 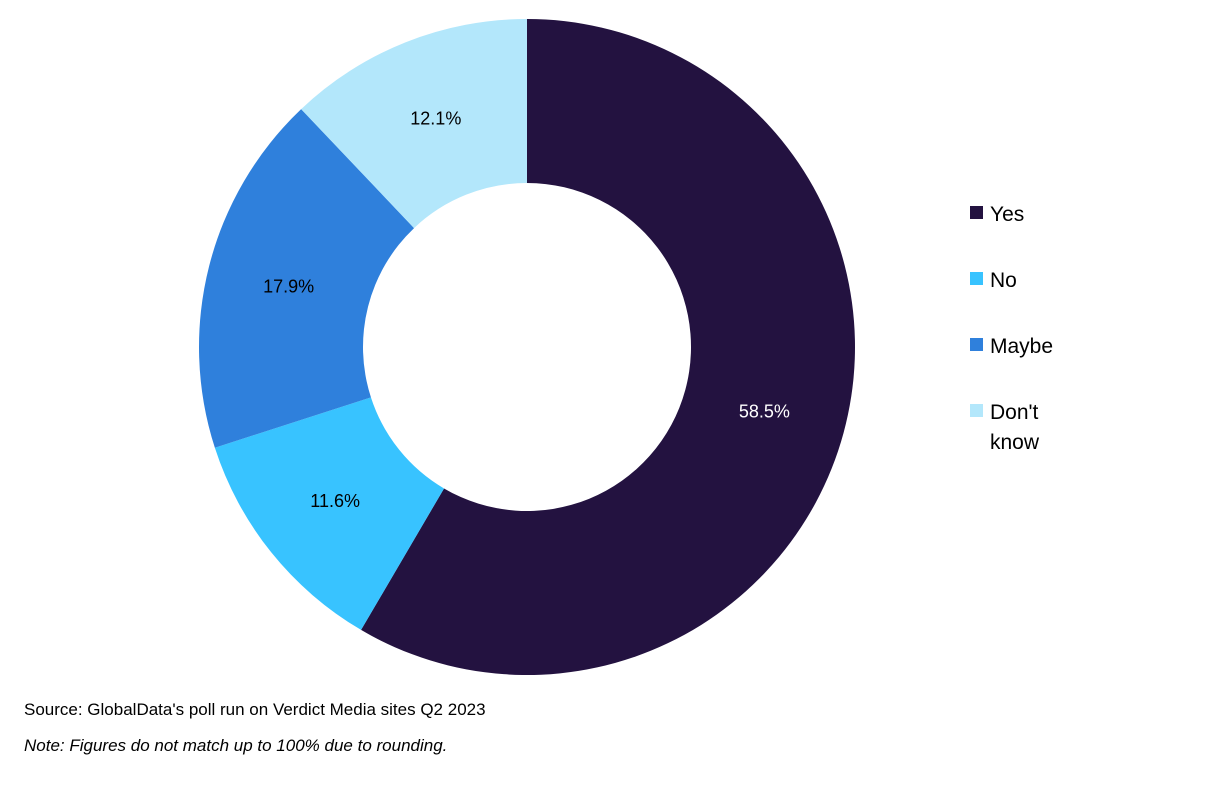 What do you see at coordinates (1070, 281) in the screenshot?
I see `legend-item-no: No` at bounding box center [1070, 281].